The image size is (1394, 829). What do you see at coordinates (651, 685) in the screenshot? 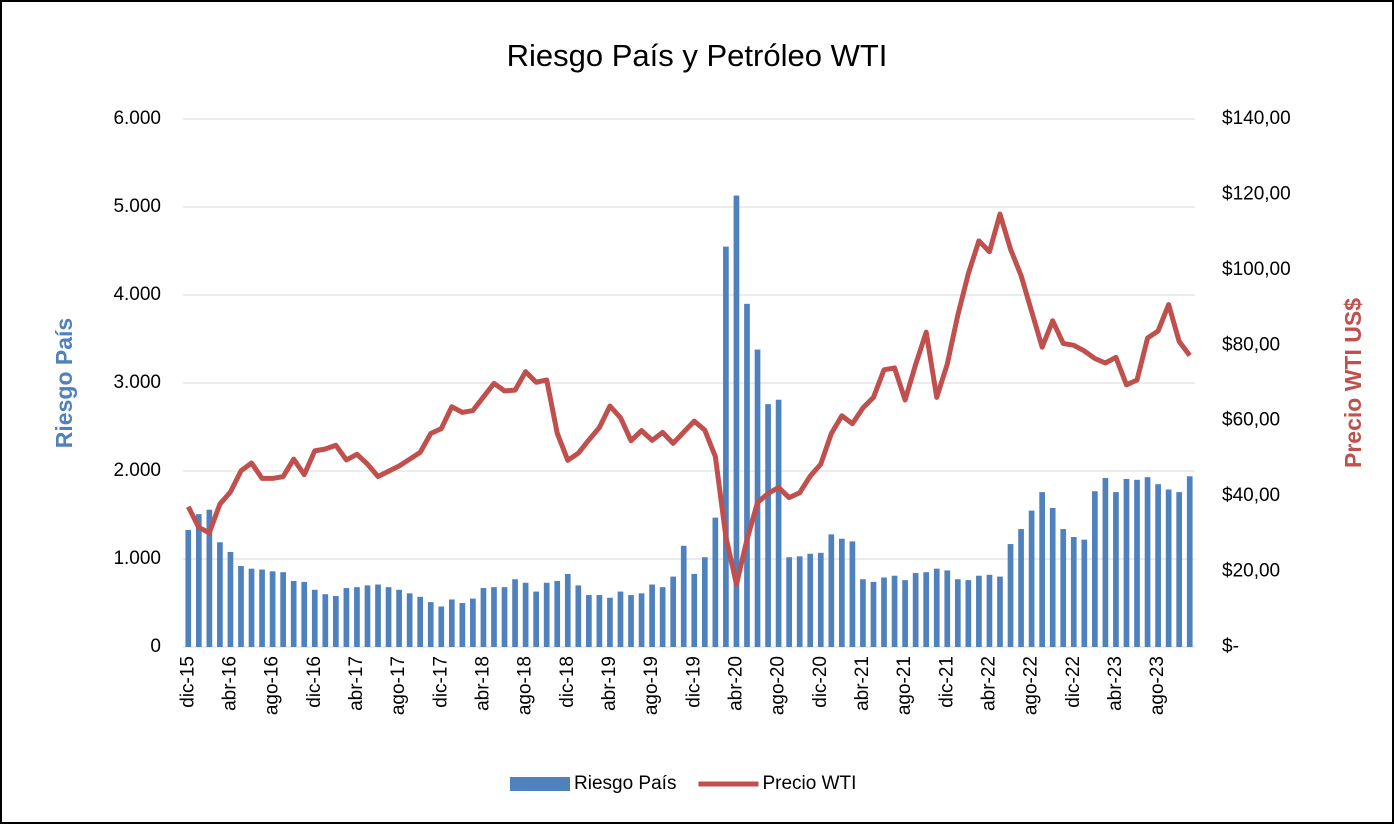
I see `x-tick-label: ago-19` at bounding box center [651, 685].